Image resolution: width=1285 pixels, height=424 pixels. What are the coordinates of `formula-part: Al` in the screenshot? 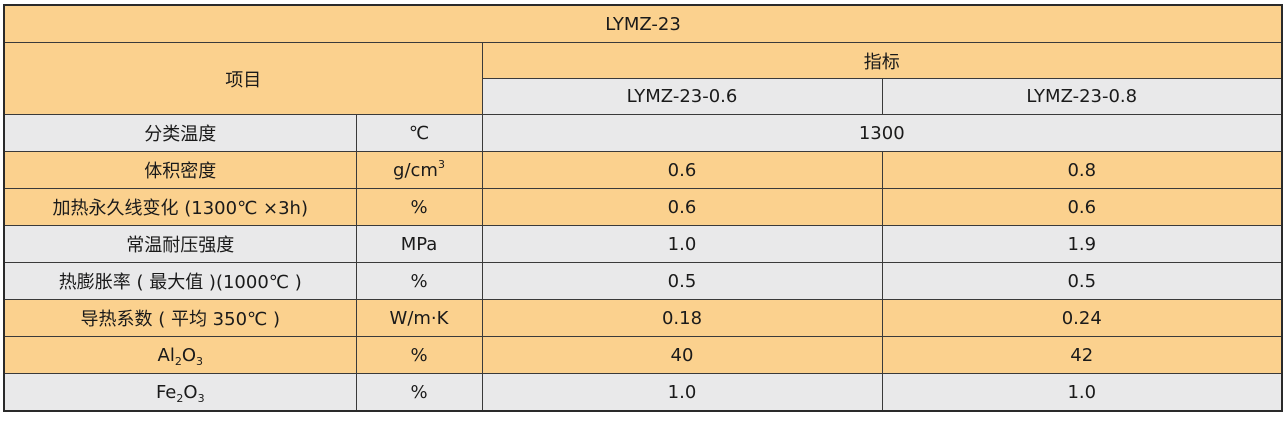 It's located at (166, 355).